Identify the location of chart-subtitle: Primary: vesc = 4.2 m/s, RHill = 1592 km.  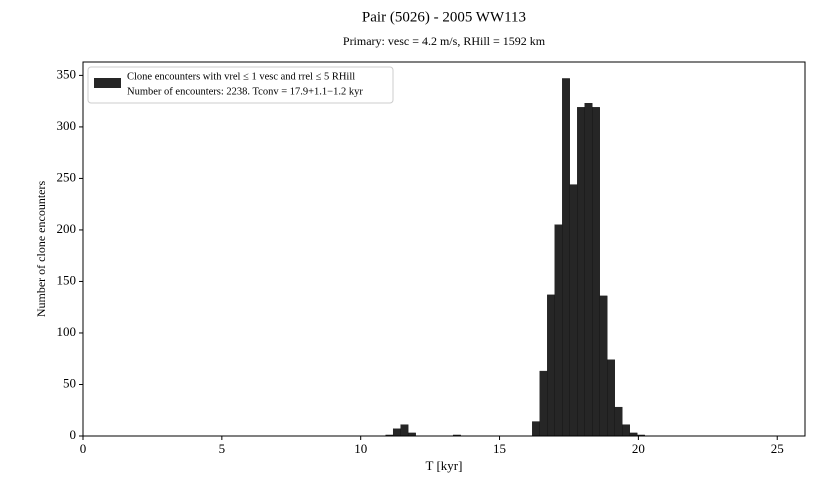
(444, 41).